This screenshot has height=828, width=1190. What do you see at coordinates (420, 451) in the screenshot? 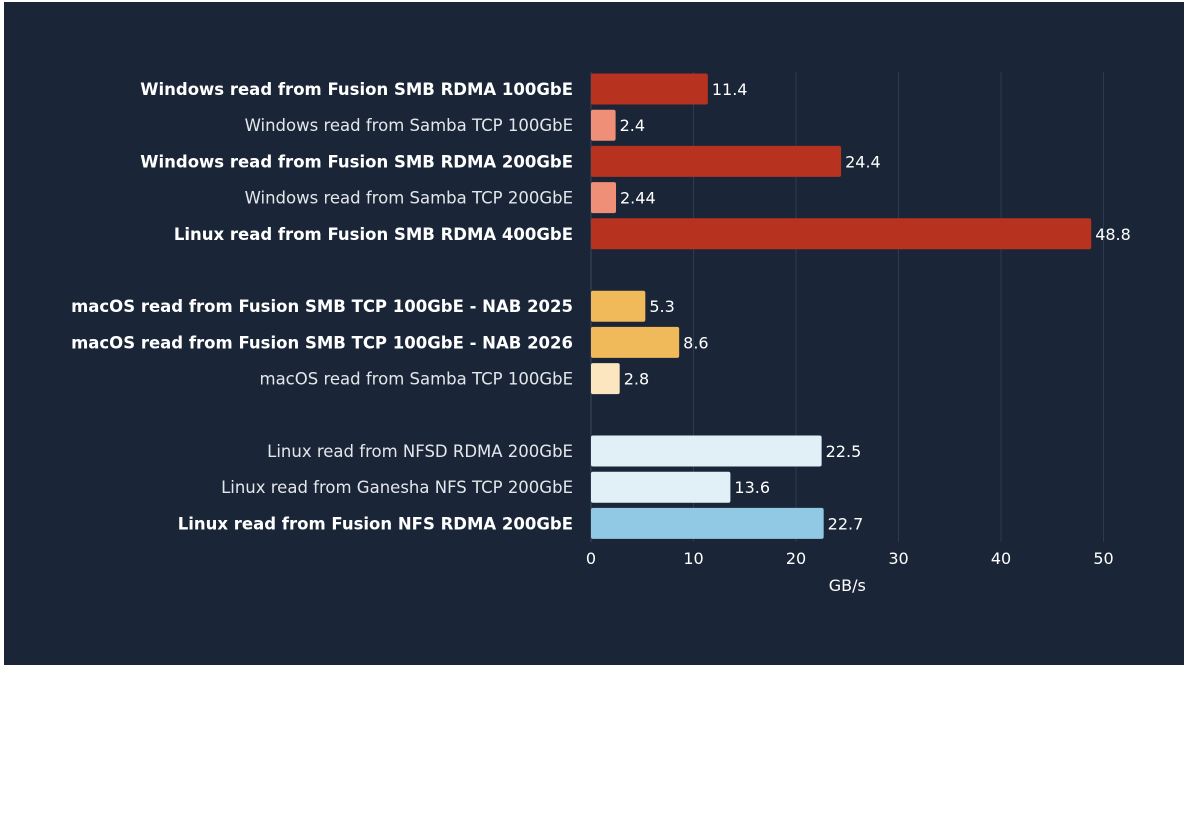
I see `category-label: Linux read from NFSD RDMA 200GbE` at bounding box center [420, 451].